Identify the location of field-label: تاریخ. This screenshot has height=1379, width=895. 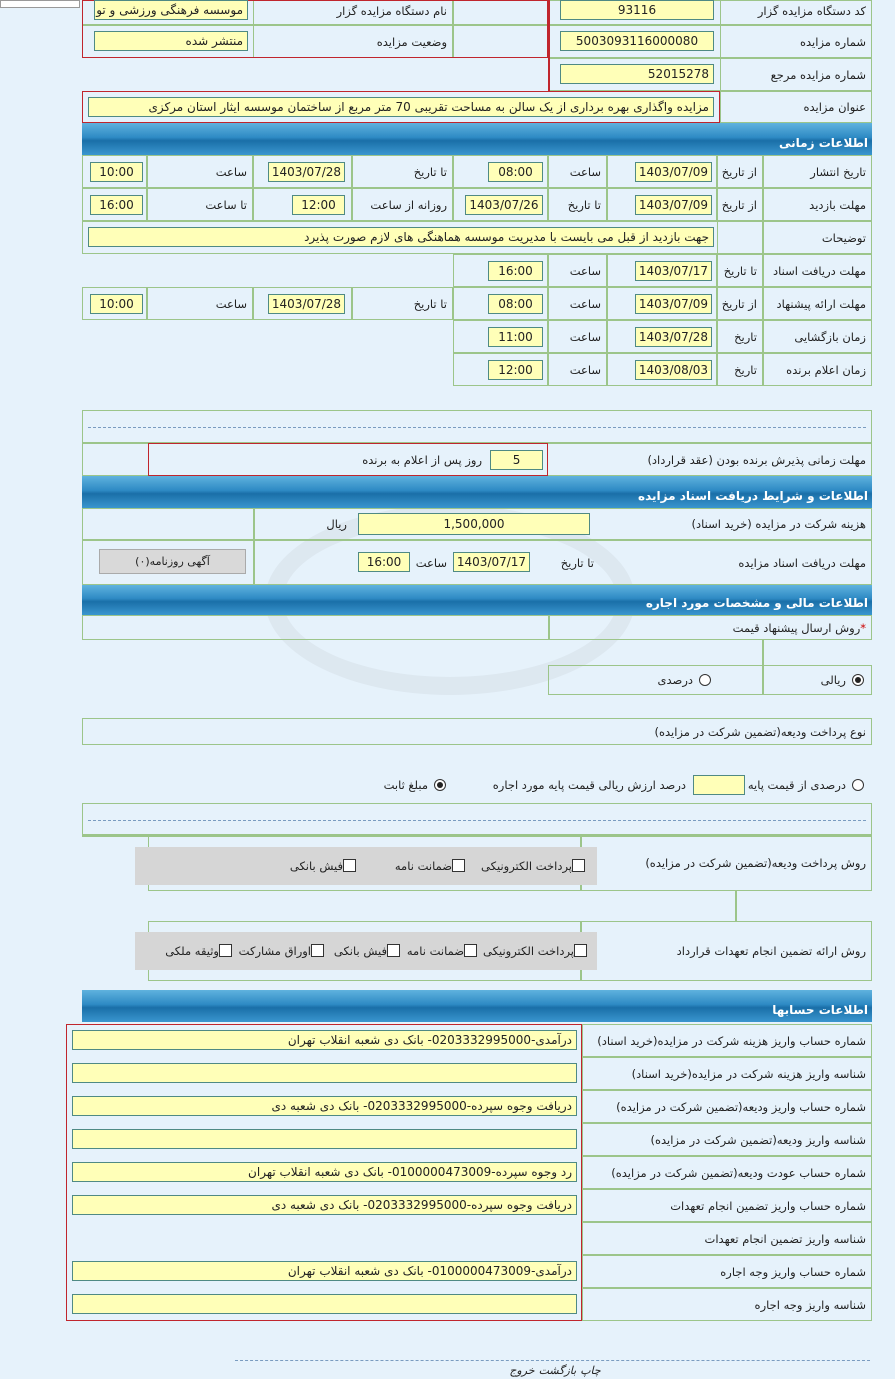
(745, 369).